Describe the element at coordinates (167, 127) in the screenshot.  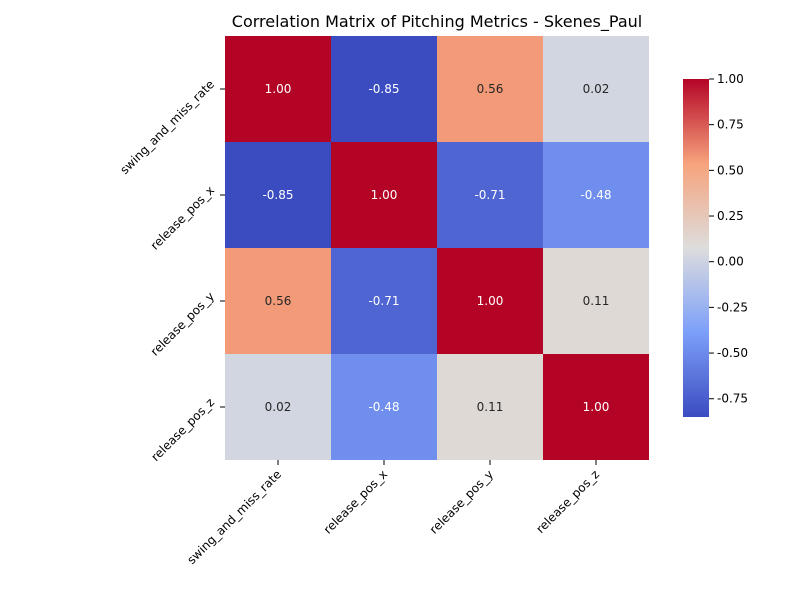
I see `y-tick-label: swing_and_miss_rate` at that location.